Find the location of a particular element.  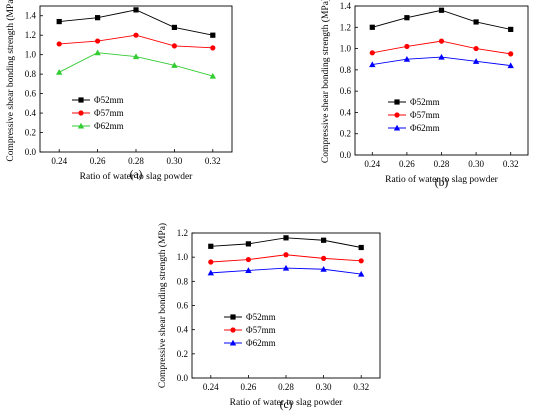

panel-label: (c) is located at coordinates (286, 405).